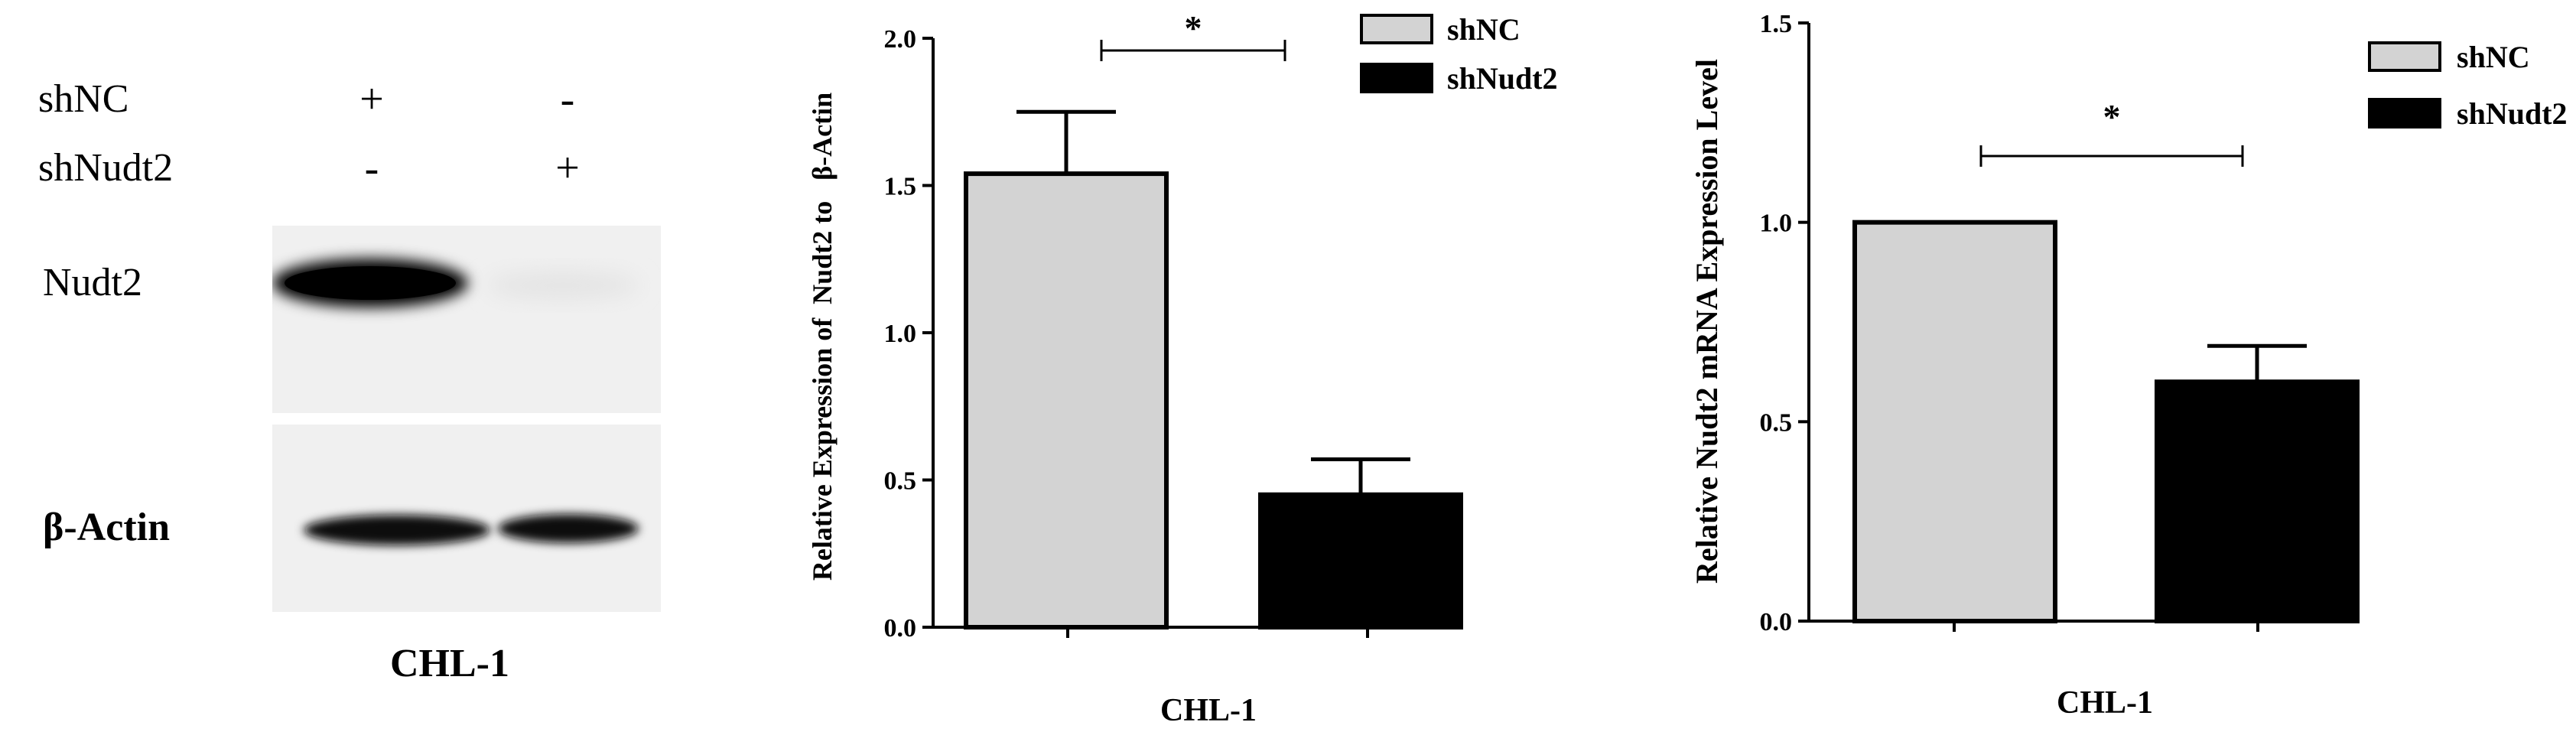  What do you see at coordinates (1502, 78) in the screenshot?
I see `chart1-legend-label-shnudt2: shNudt2` at bounding box center [1502, 78].